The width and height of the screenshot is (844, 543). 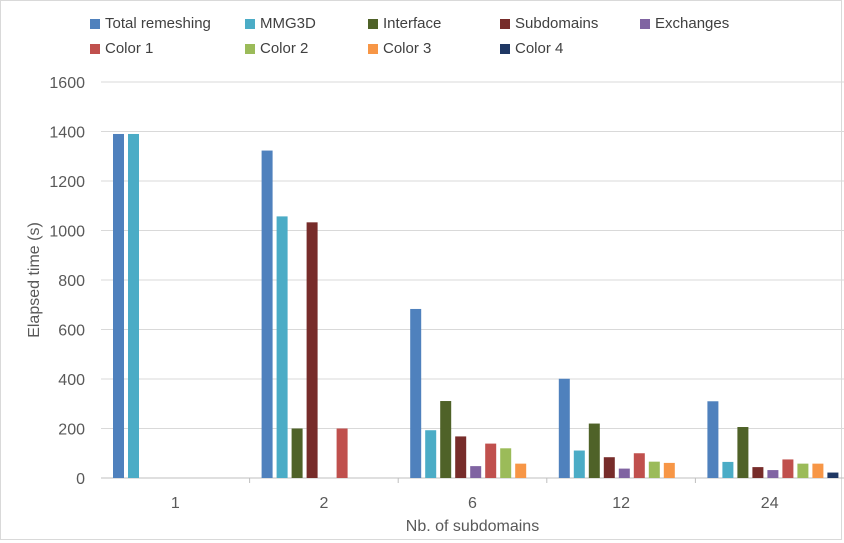 What do you see at coordinates (288, 23) in the screenshot?
I see `legend-label: MMG3D` at bounding box center [288, 23].